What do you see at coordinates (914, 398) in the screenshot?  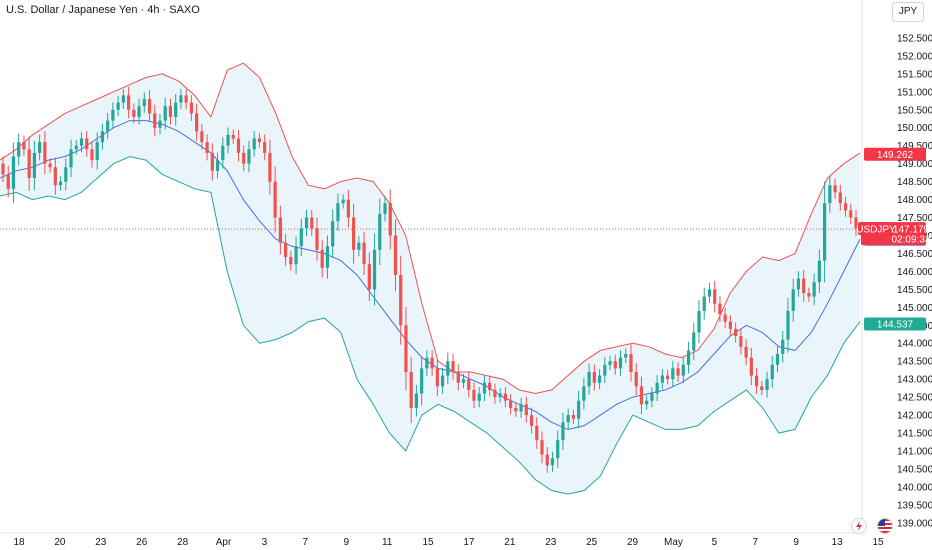 I see `y-tick-label: 142.500` at bounding box center [914, 398].